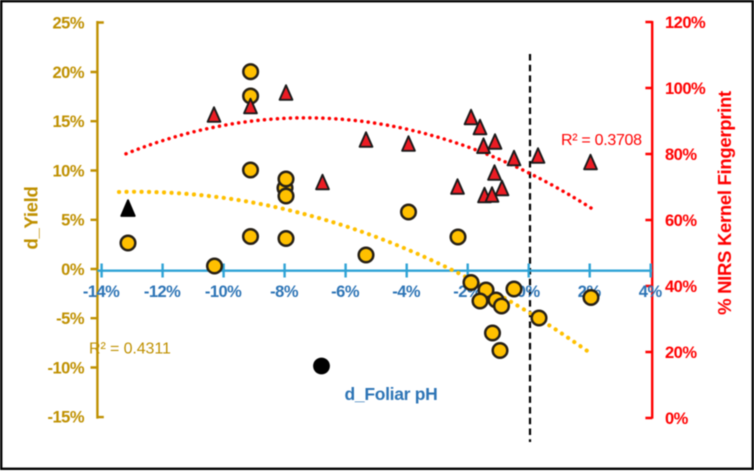  Describe the element at coordinates (162, 292) in the screenshot. I see `svg-text: -12%` at that location.